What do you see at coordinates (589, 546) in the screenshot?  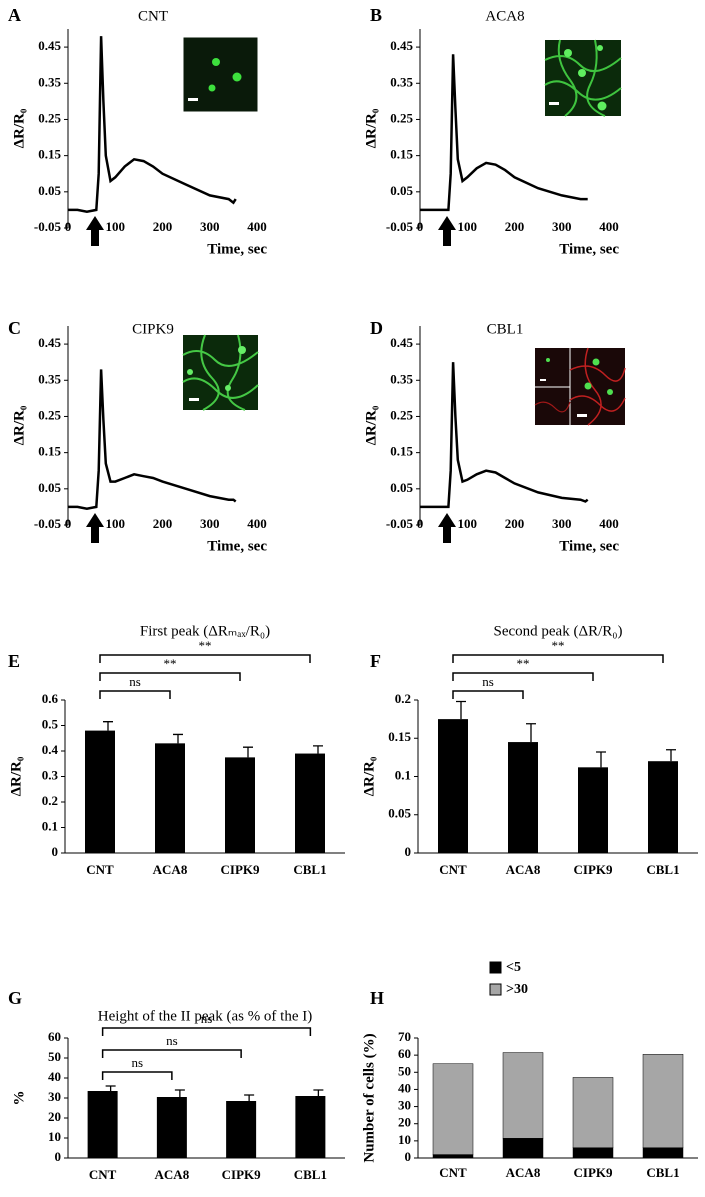 I see `x-axis-label: Time, sec` at bounding box center [589, 546].